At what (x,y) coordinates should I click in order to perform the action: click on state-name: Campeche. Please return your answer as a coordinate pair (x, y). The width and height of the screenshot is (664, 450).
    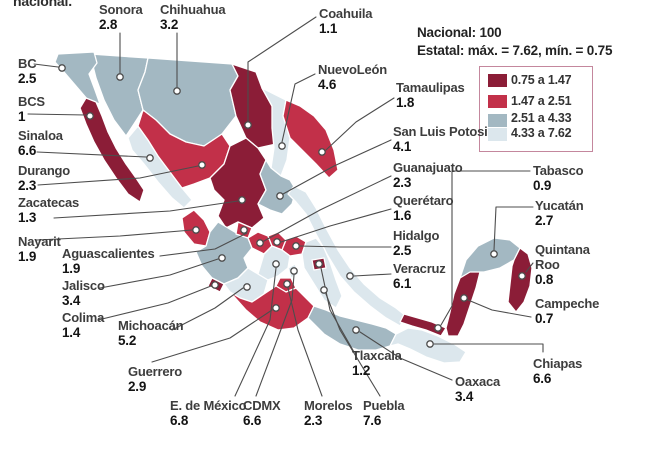
    Looking at the image, I should click on (567, 303).